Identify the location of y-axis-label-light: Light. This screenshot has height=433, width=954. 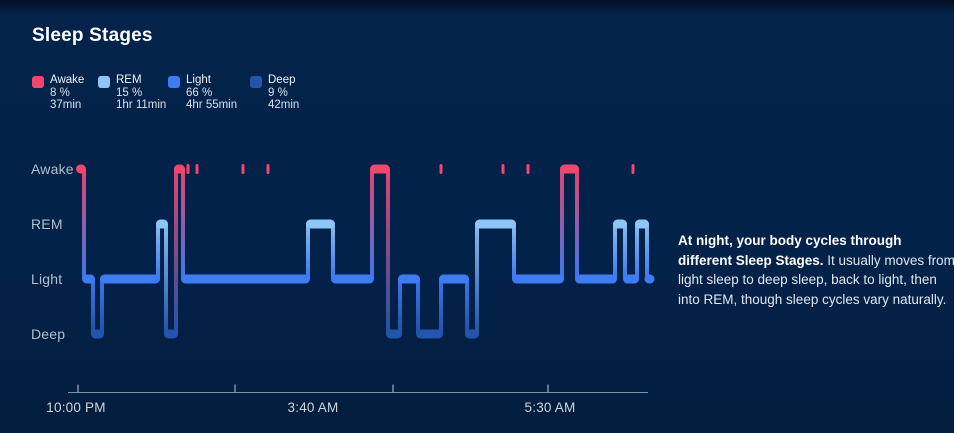
(47, 279).